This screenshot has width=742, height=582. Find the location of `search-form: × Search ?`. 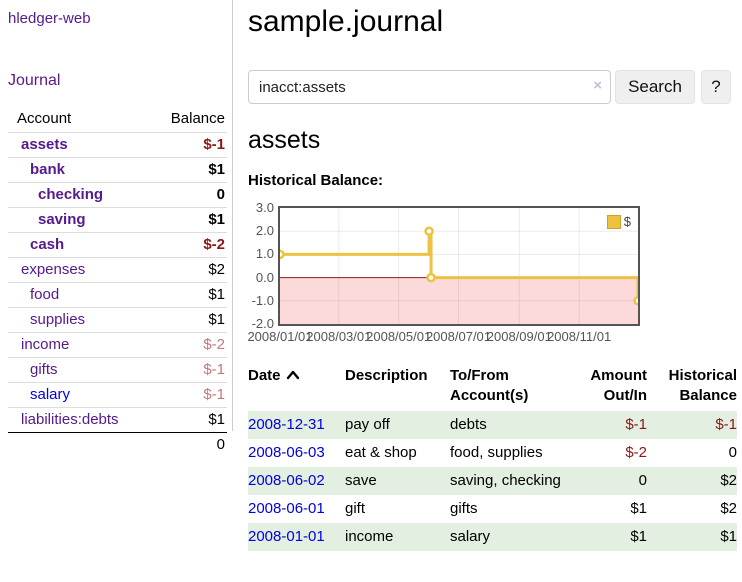

search-form: × Search ? is located at coordinates (492, 87).